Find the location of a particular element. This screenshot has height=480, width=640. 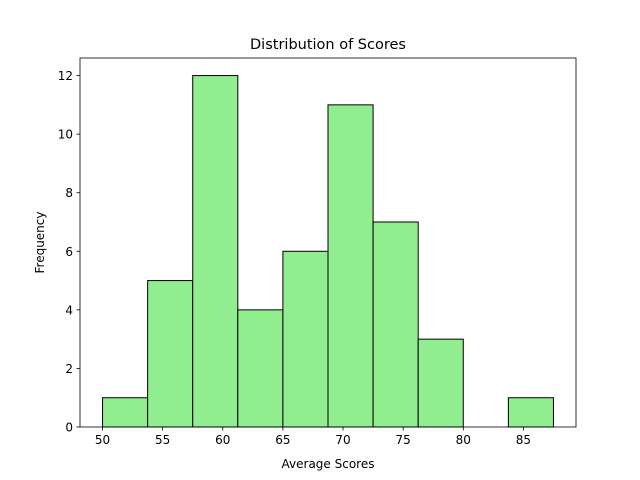

y-tick-label: 12 is located at coordinates (65, 76).